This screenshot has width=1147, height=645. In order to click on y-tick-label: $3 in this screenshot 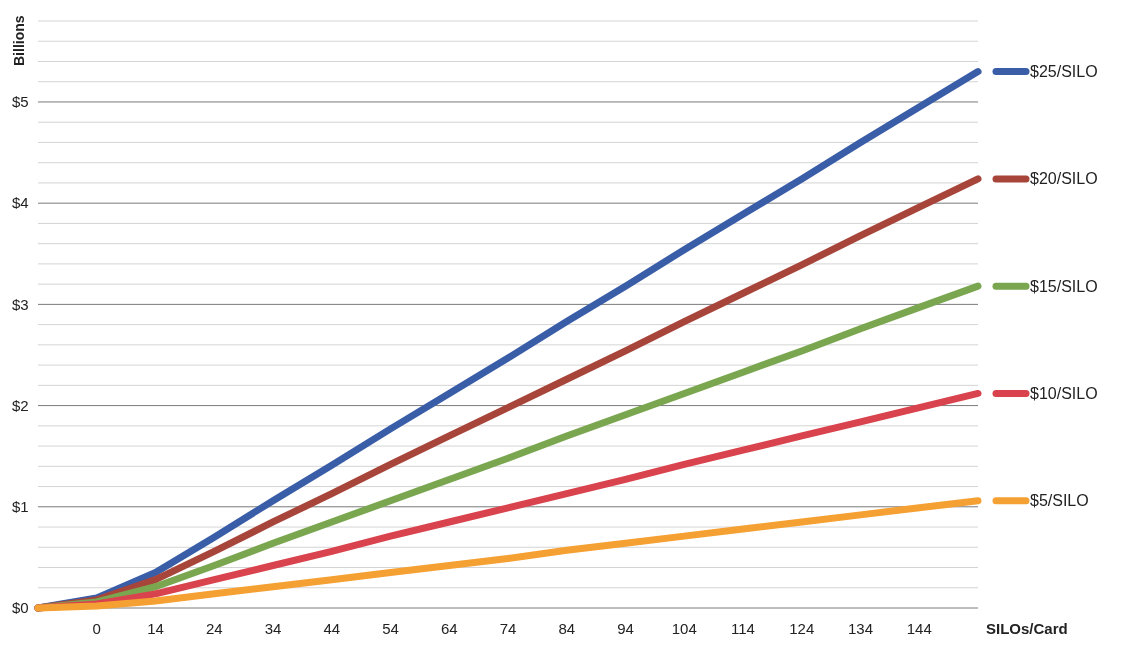, I will do `click(20, 304)`.